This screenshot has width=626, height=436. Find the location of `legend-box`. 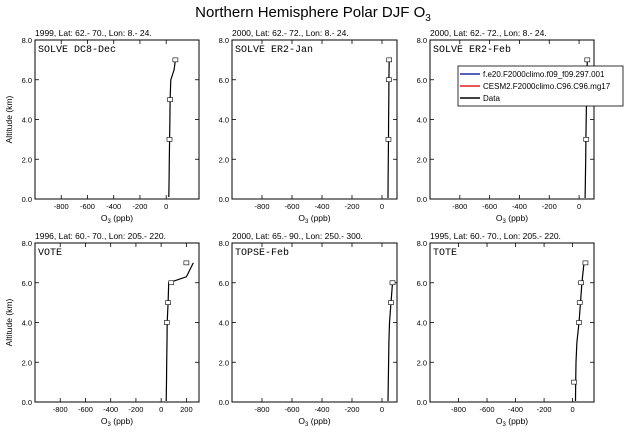

legend-box is located at coordinates (540, 86).